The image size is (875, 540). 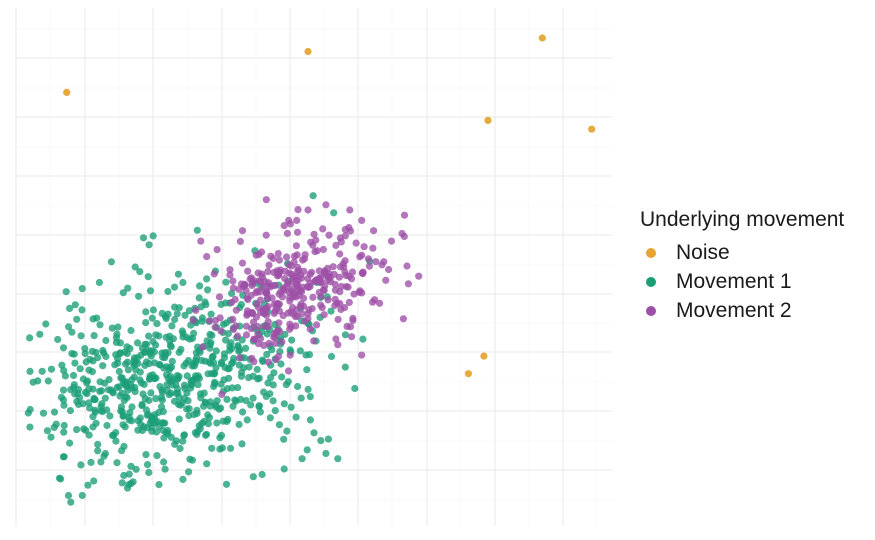 I want to click on series-movement-2-points, so click(x=306, y=297).